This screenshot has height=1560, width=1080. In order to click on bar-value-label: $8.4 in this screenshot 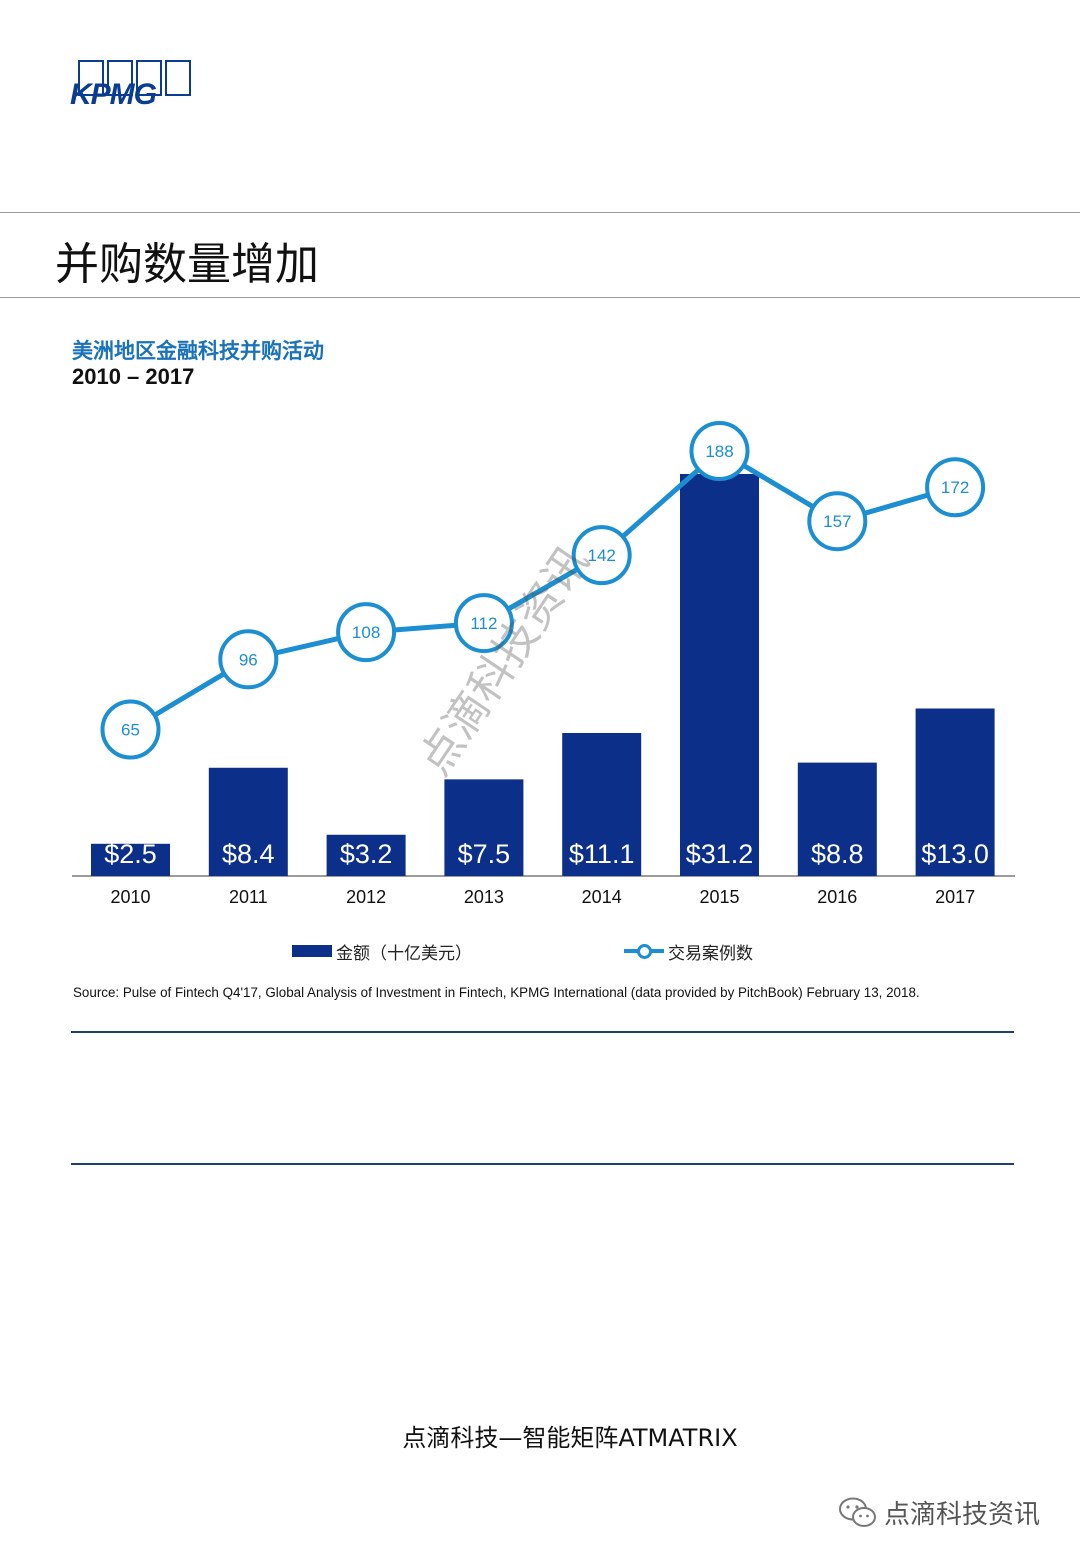, I will do `click(248, 854)`.